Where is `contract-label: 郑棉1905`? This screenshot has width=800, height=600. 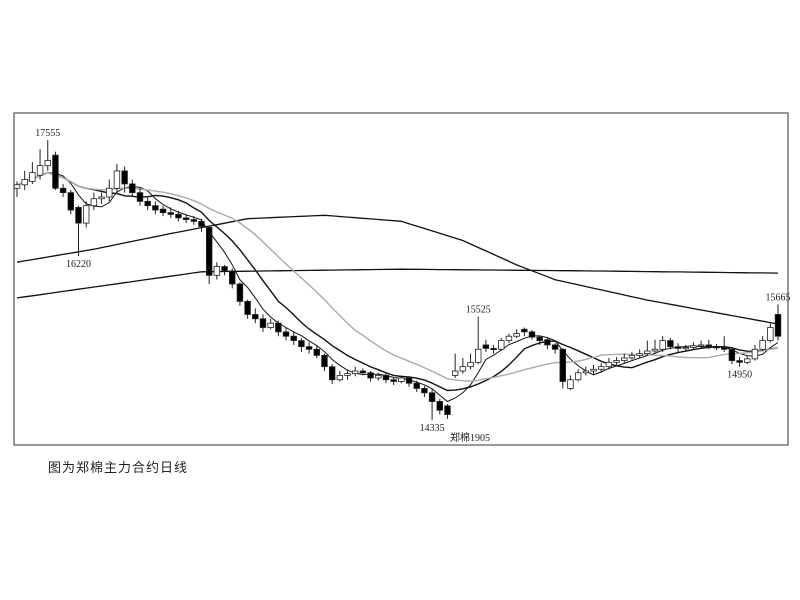
contract-label: 郑棉1905 is located at coordinates (470, 437).